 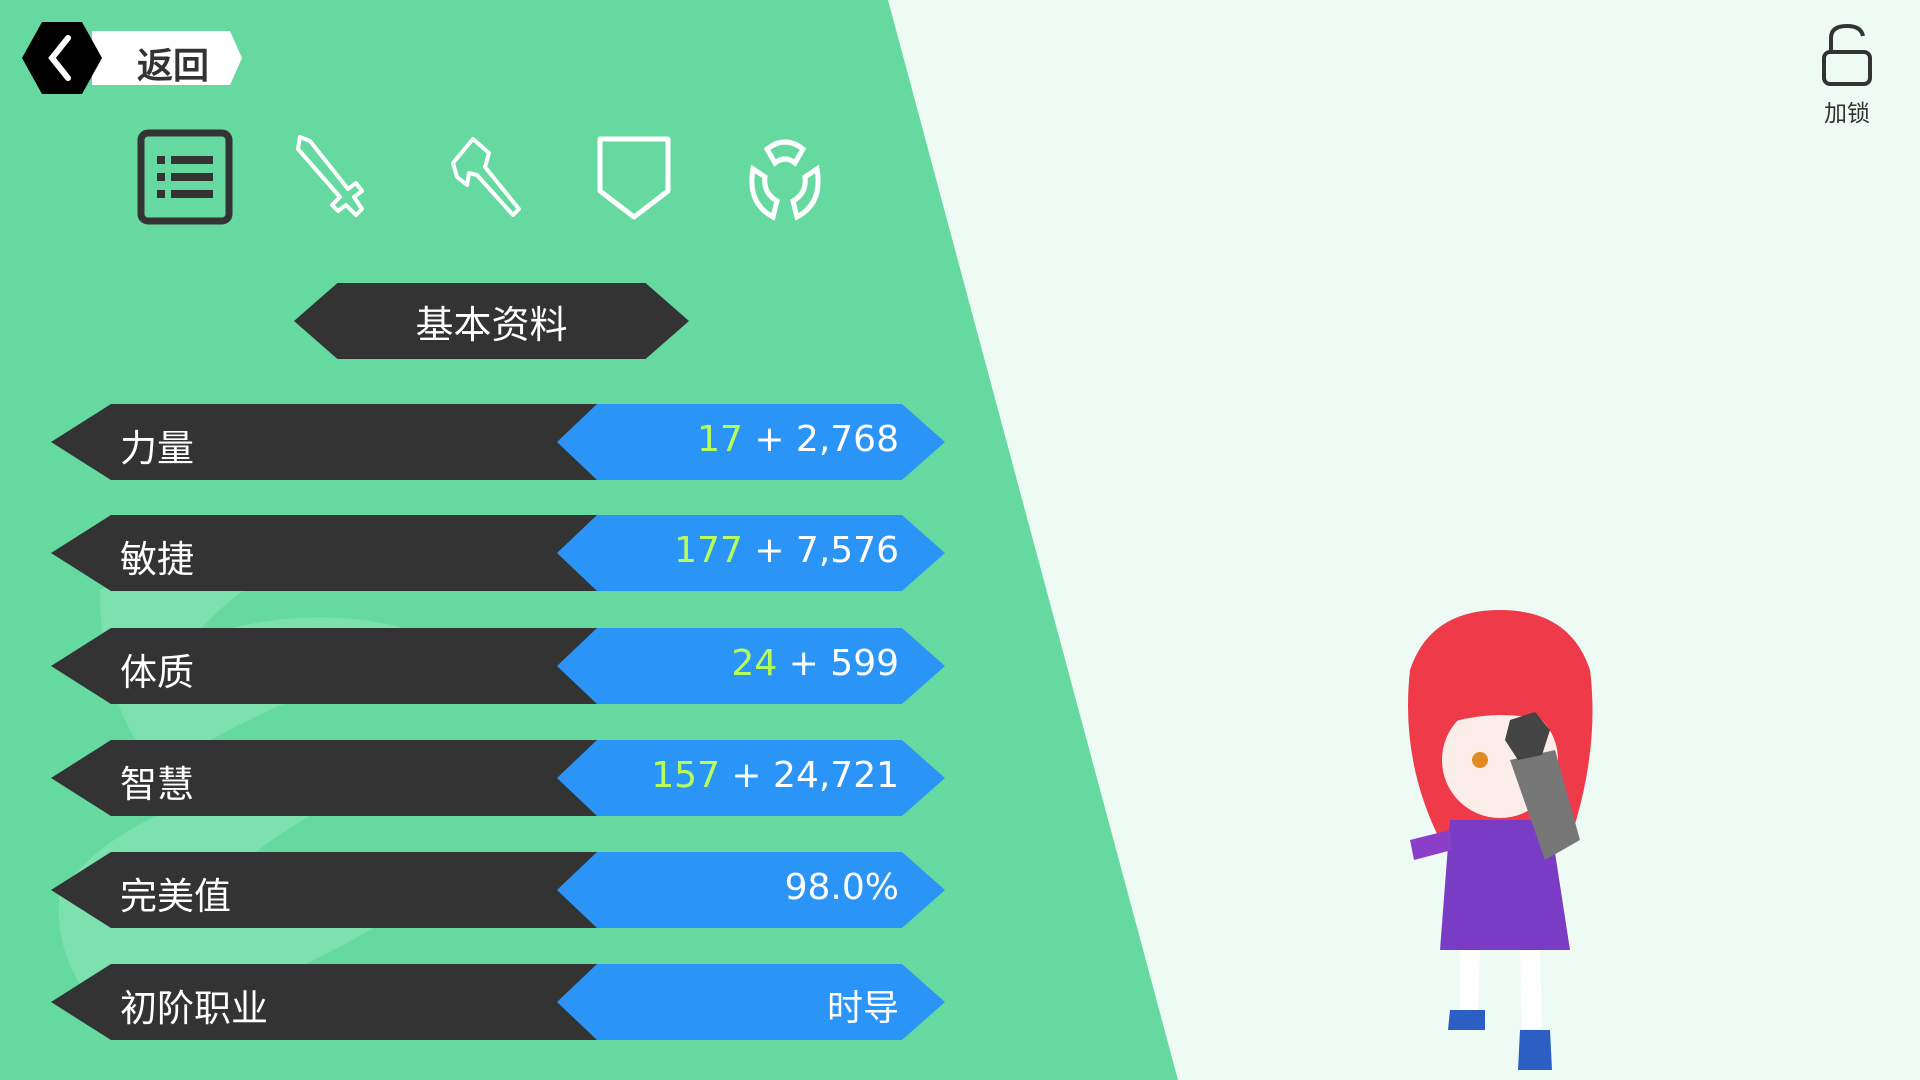 What do you see at coordinates (862, 1008) in the screenshot?
I see `stat-value: 时导` at bounding box center [862, 1008].